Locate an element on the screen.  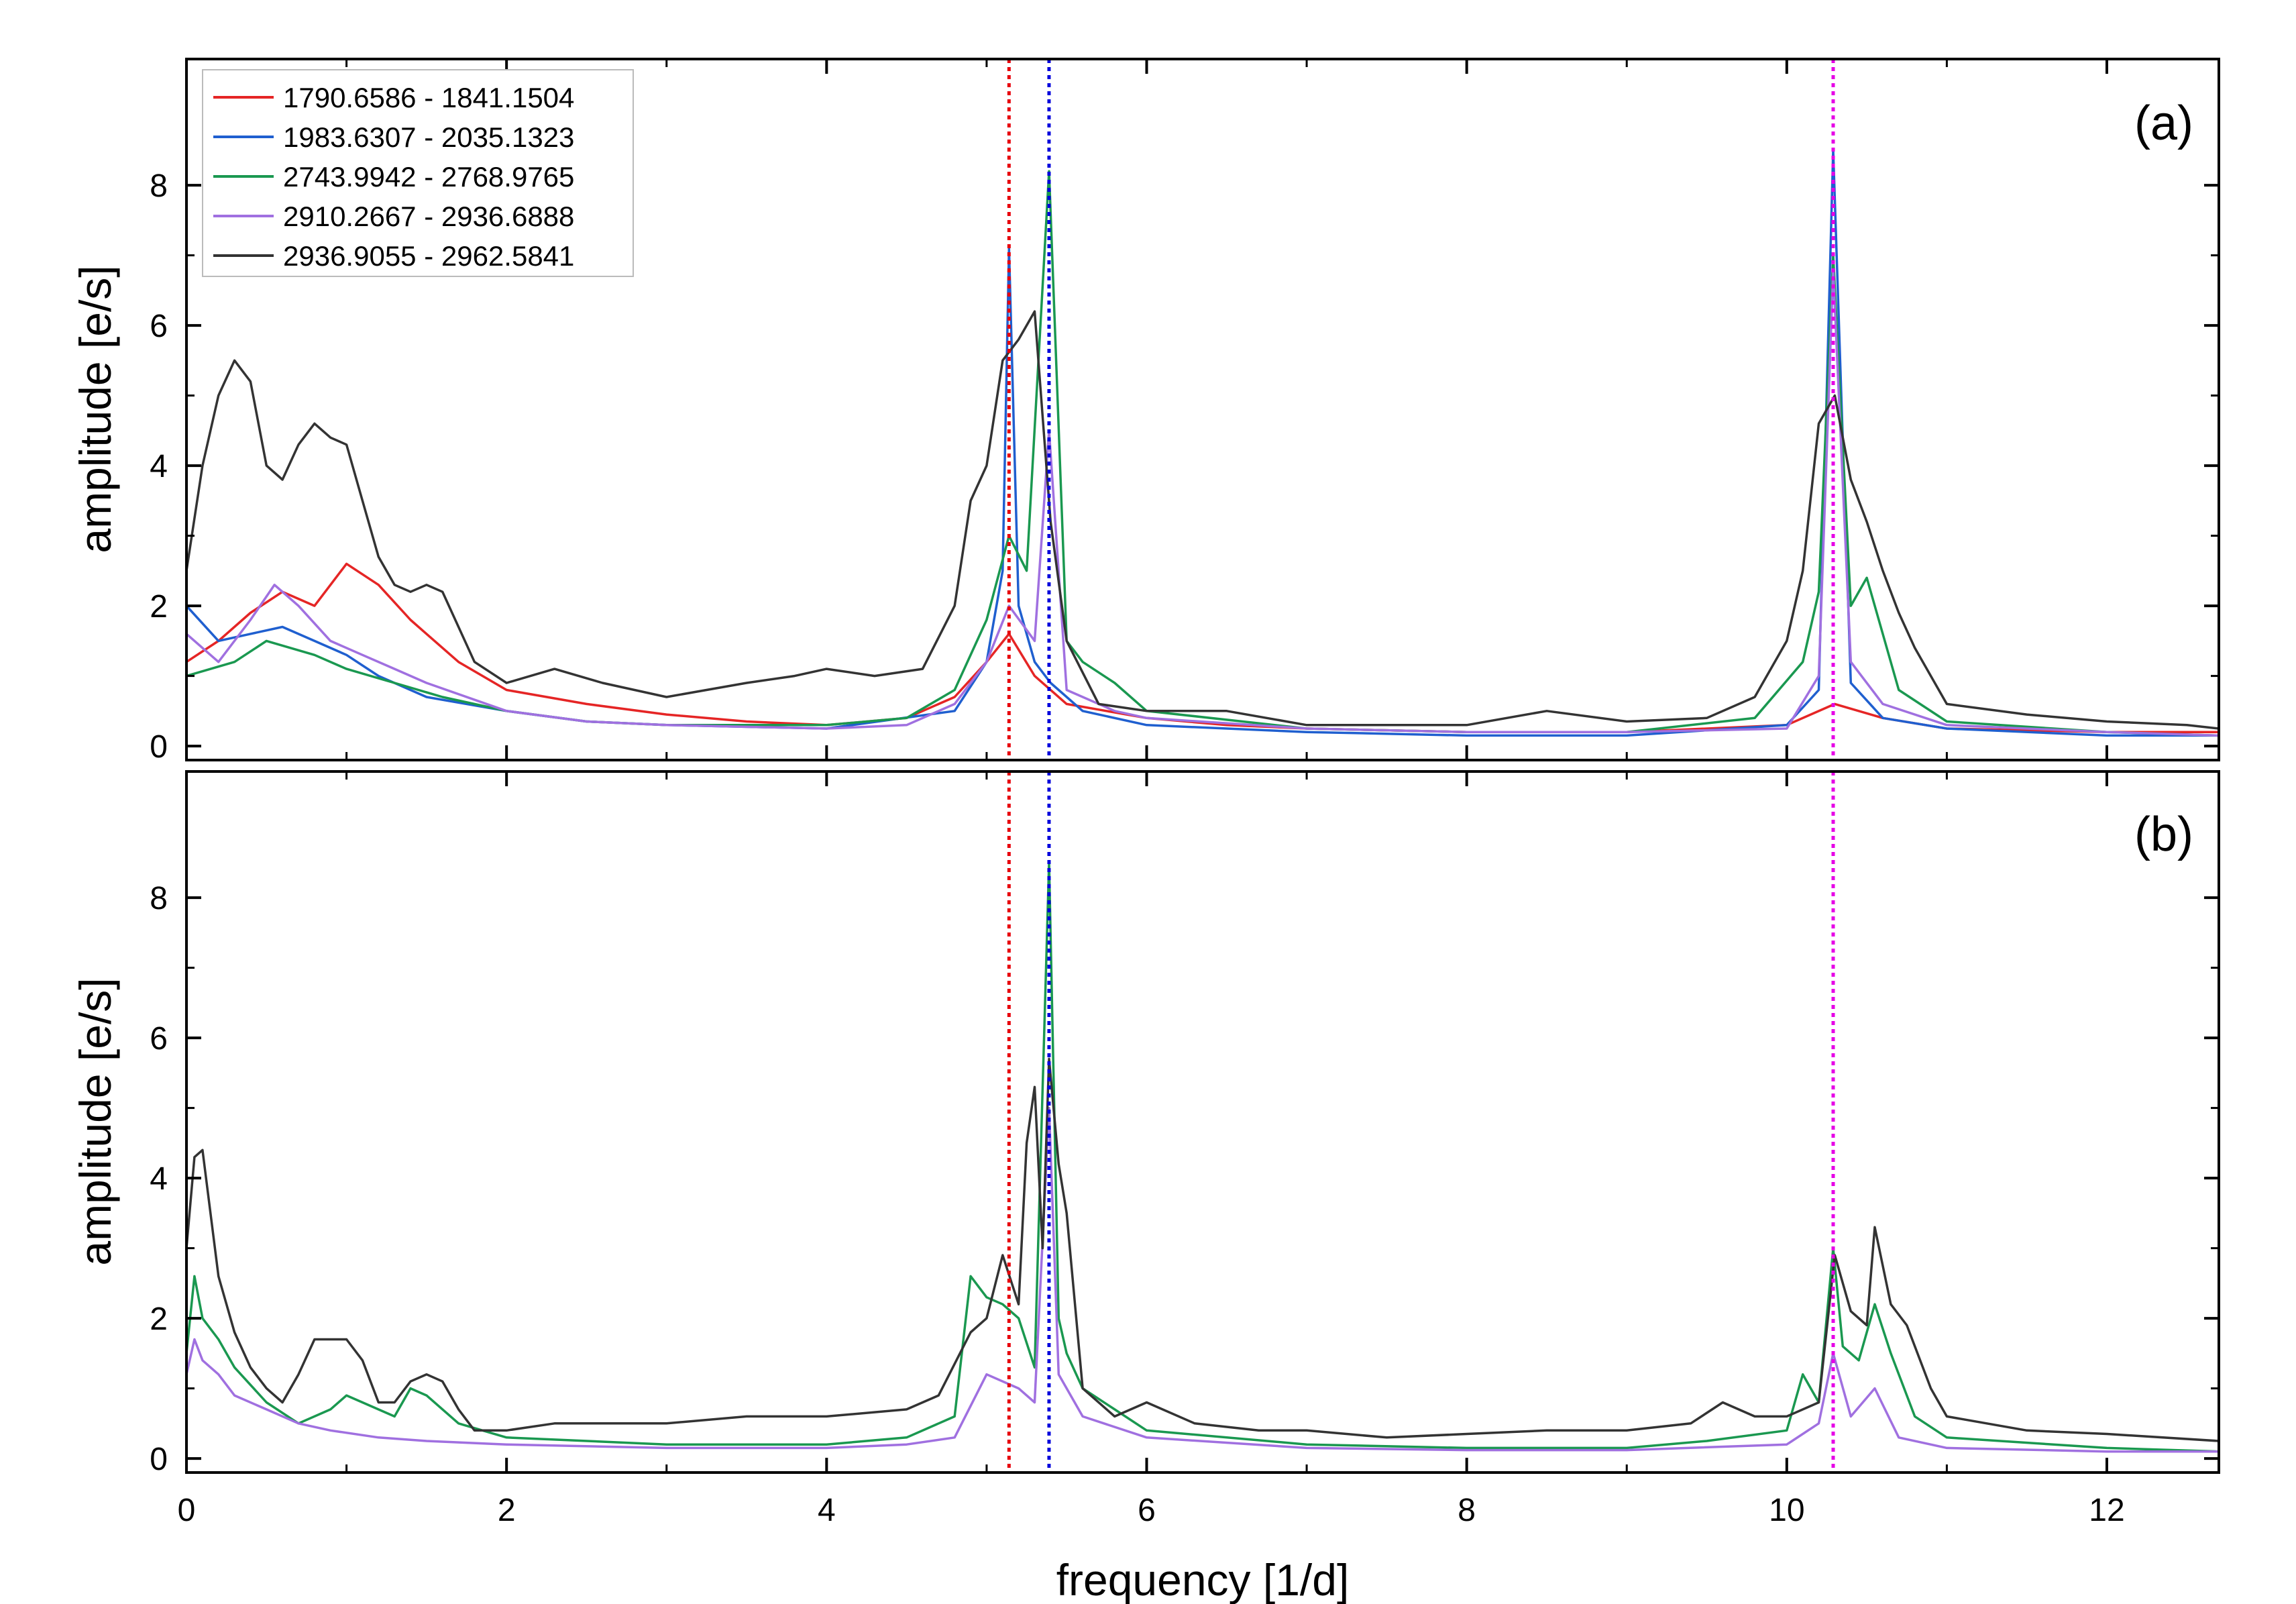
y-tick-label-b-3: 6 is located at coordinates (159, 1039).